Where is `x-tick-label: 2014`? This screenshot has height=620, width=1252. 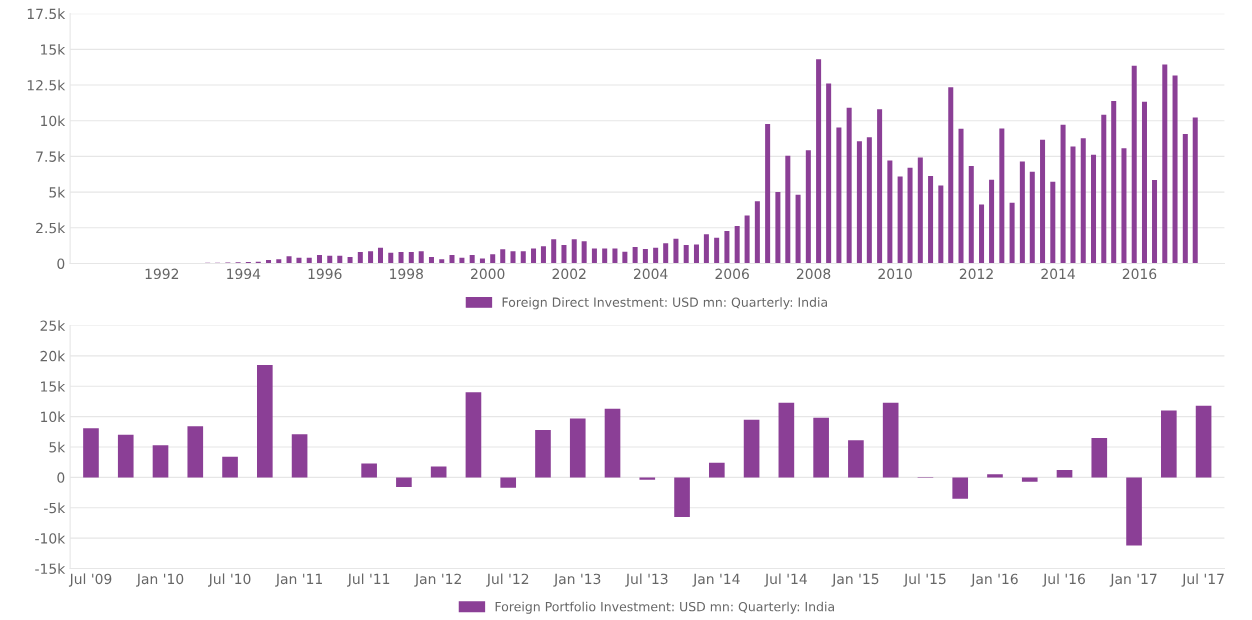
x-tick-label: 2014 is located at coordinates (1058, 274).